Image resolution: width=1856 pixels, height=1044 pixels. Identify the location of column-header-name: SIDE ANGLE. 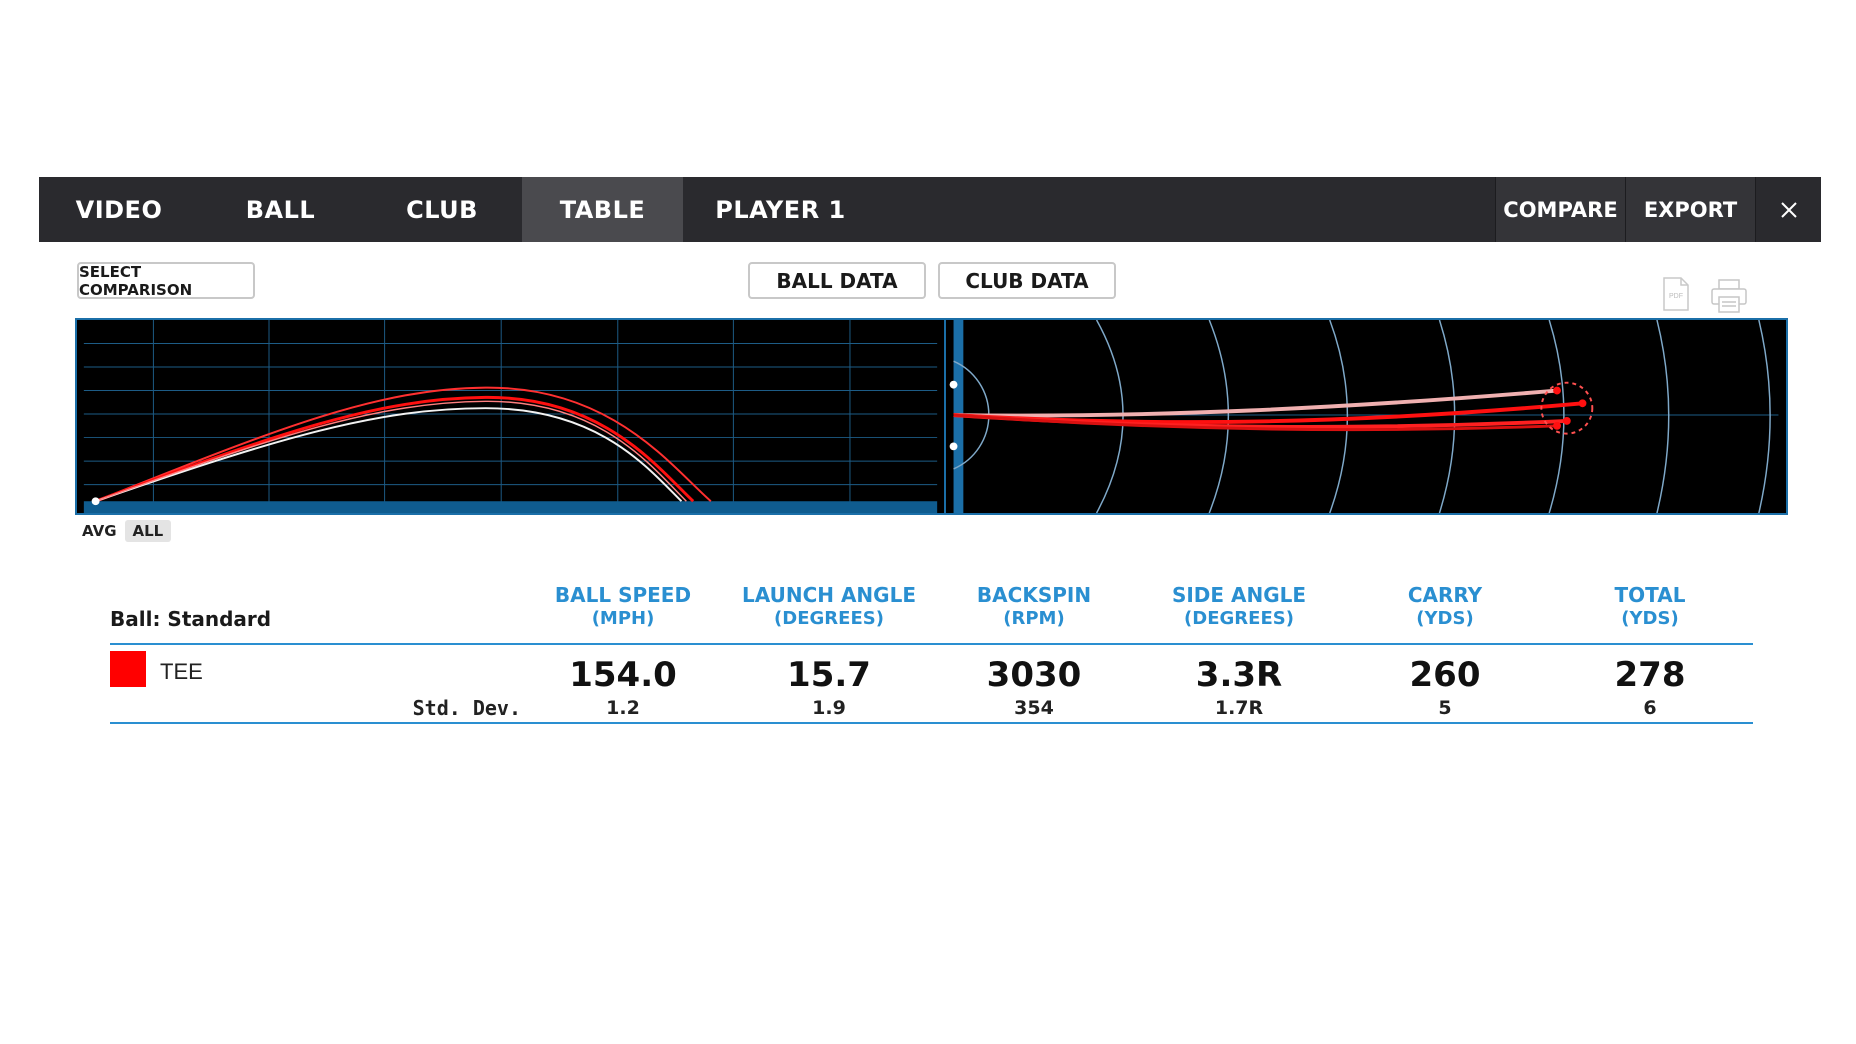
(1239, 595).